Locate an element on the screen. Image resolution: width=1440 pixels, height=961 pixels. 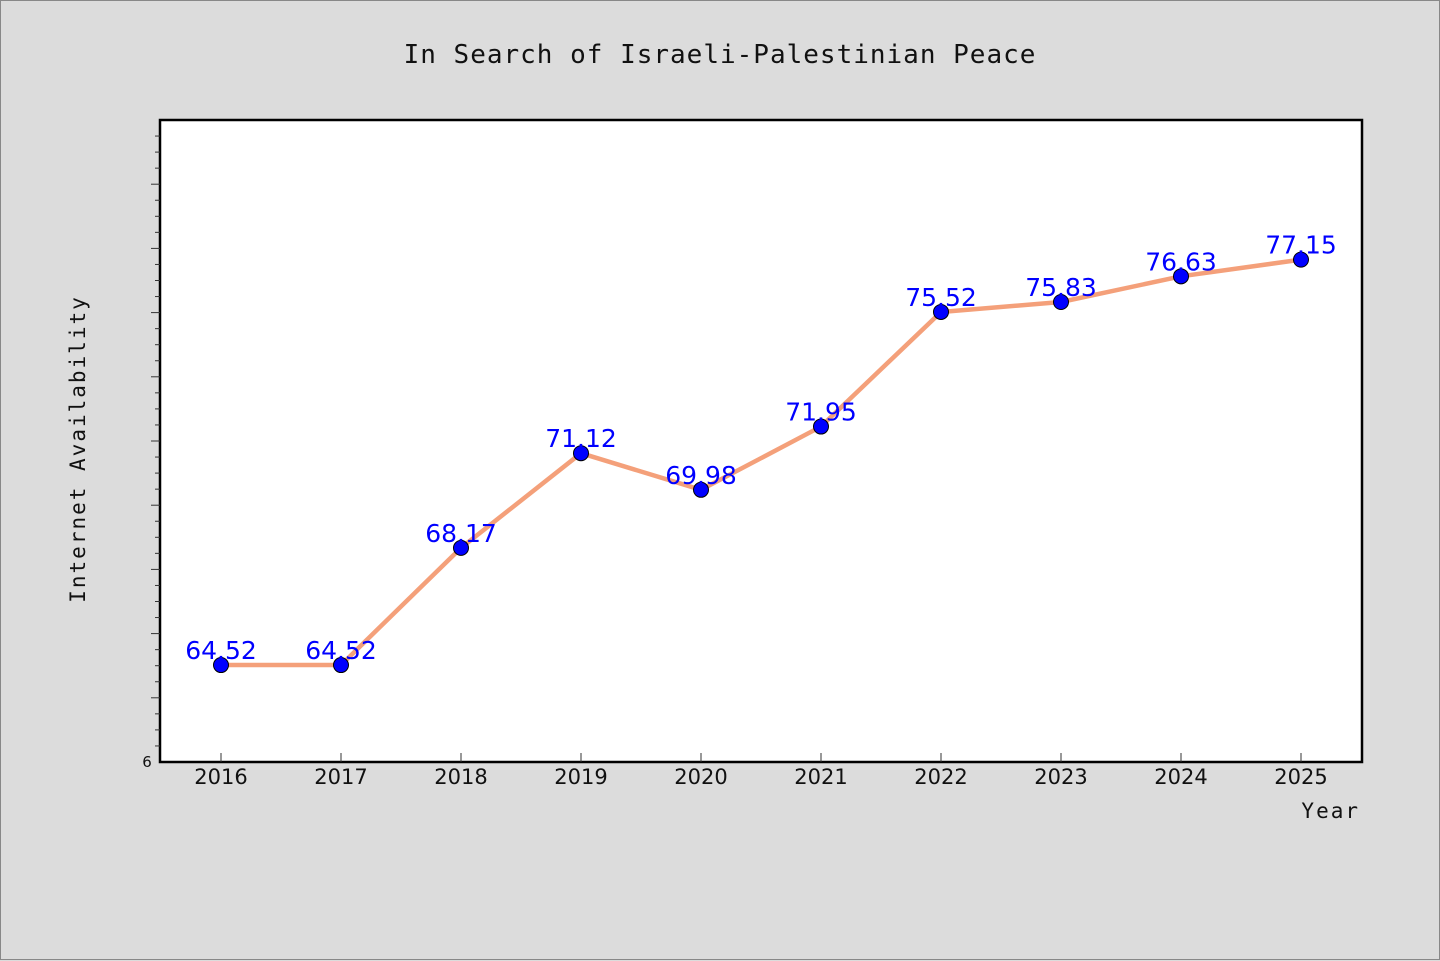
x-tick-label: 2018 is located at coordinates (460, 777).